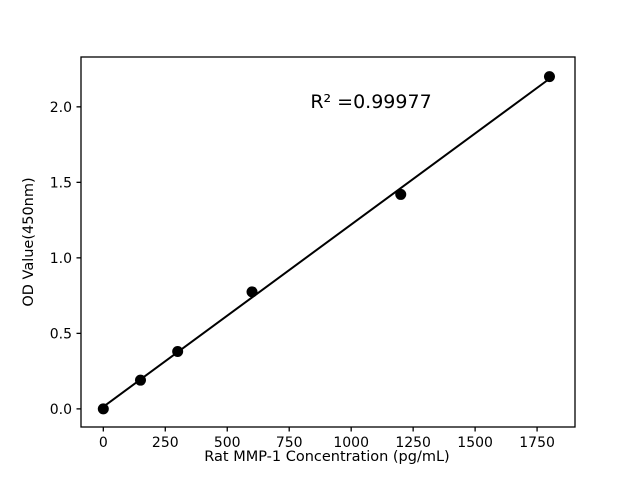 This screenshot has width=640, height=480. What do you see at coordinates (370, 102) in the screenshot?
I see `r-squared-annotation: R² =0.99977` at bounding box center [370, 102].